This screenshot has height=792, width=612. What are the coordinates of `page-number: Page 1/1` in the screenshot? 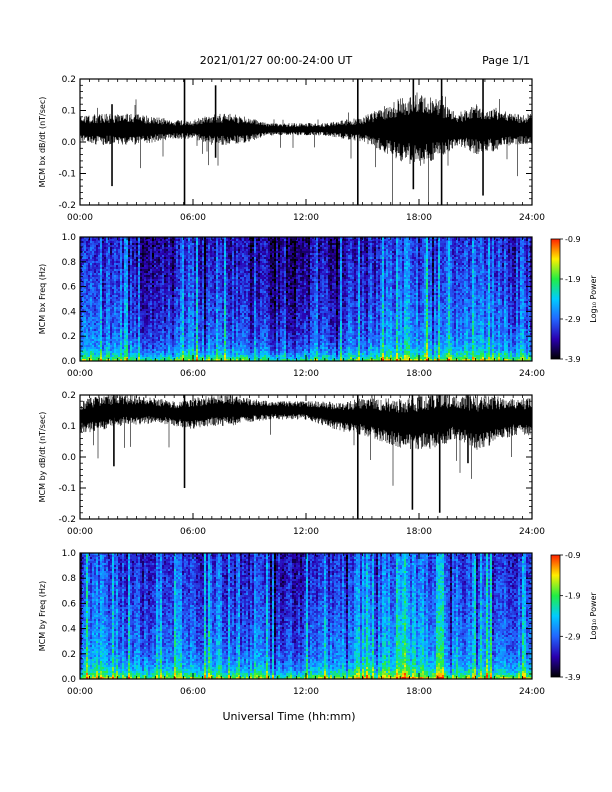 It's located at (506, 60).